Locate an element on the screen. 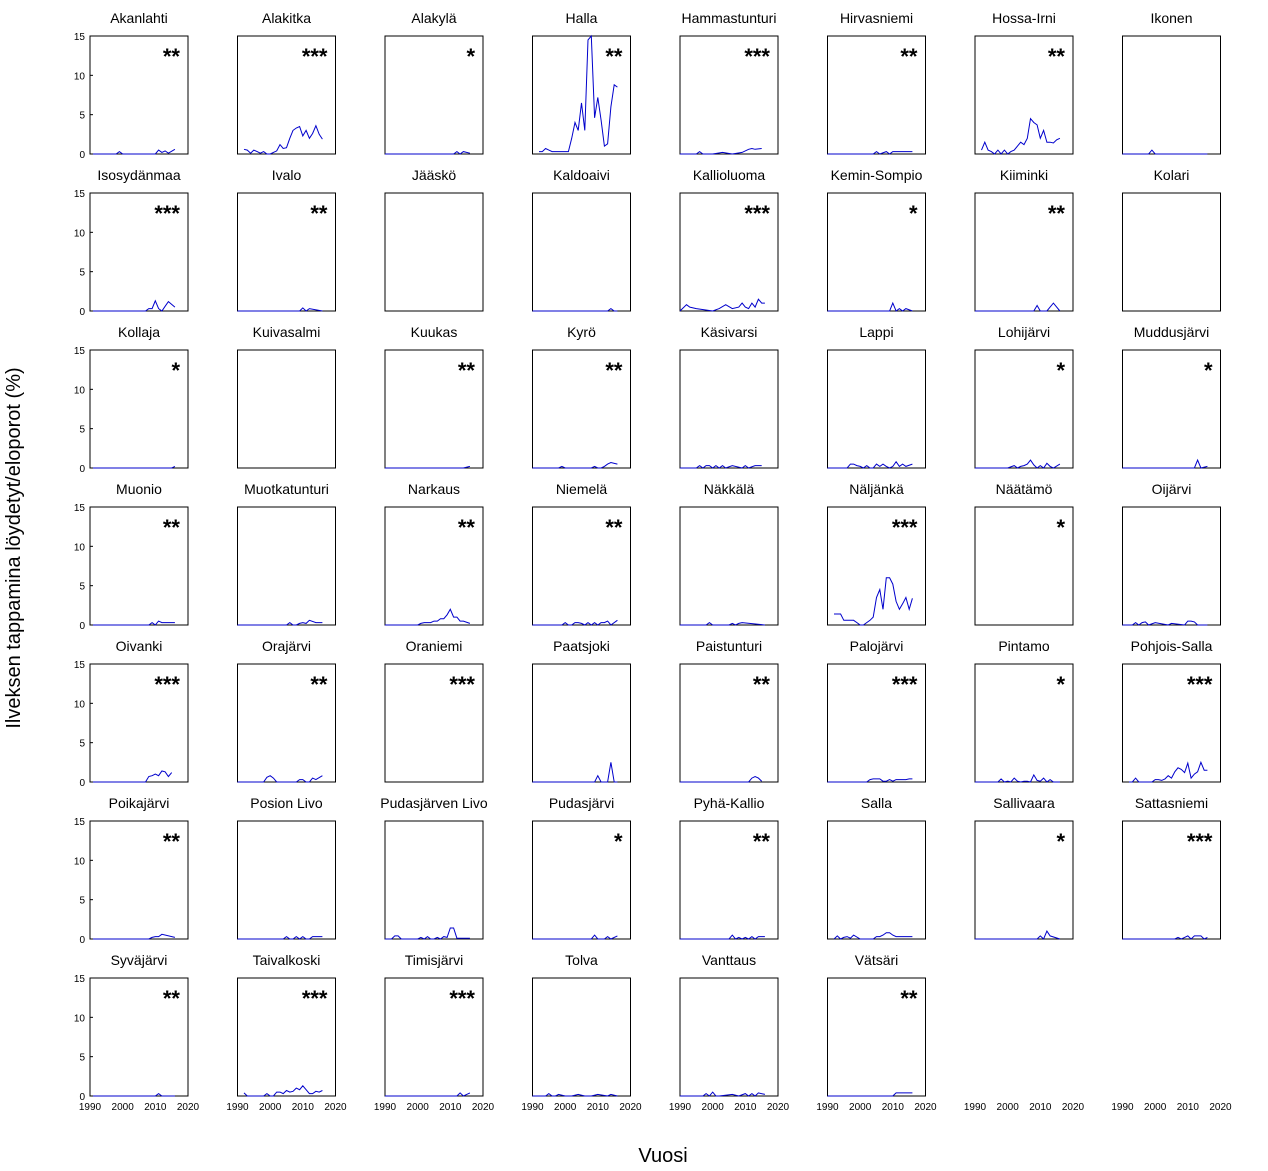 The width and height of the screenshot is (1268, 1171). panel-title: Jääskö is located at coordinates (434, 175).